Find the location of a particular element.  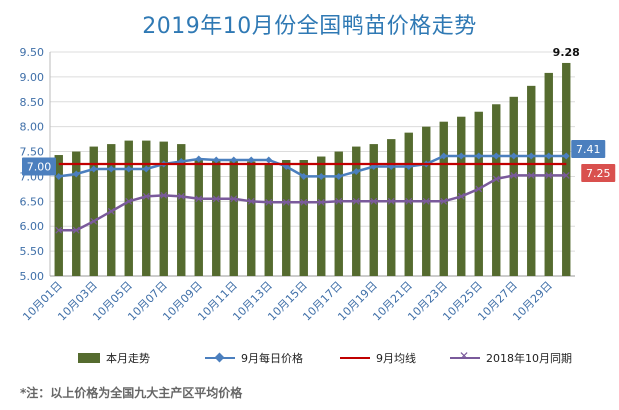

legend-label: 9月均线 is located at coordinates (396, 358).